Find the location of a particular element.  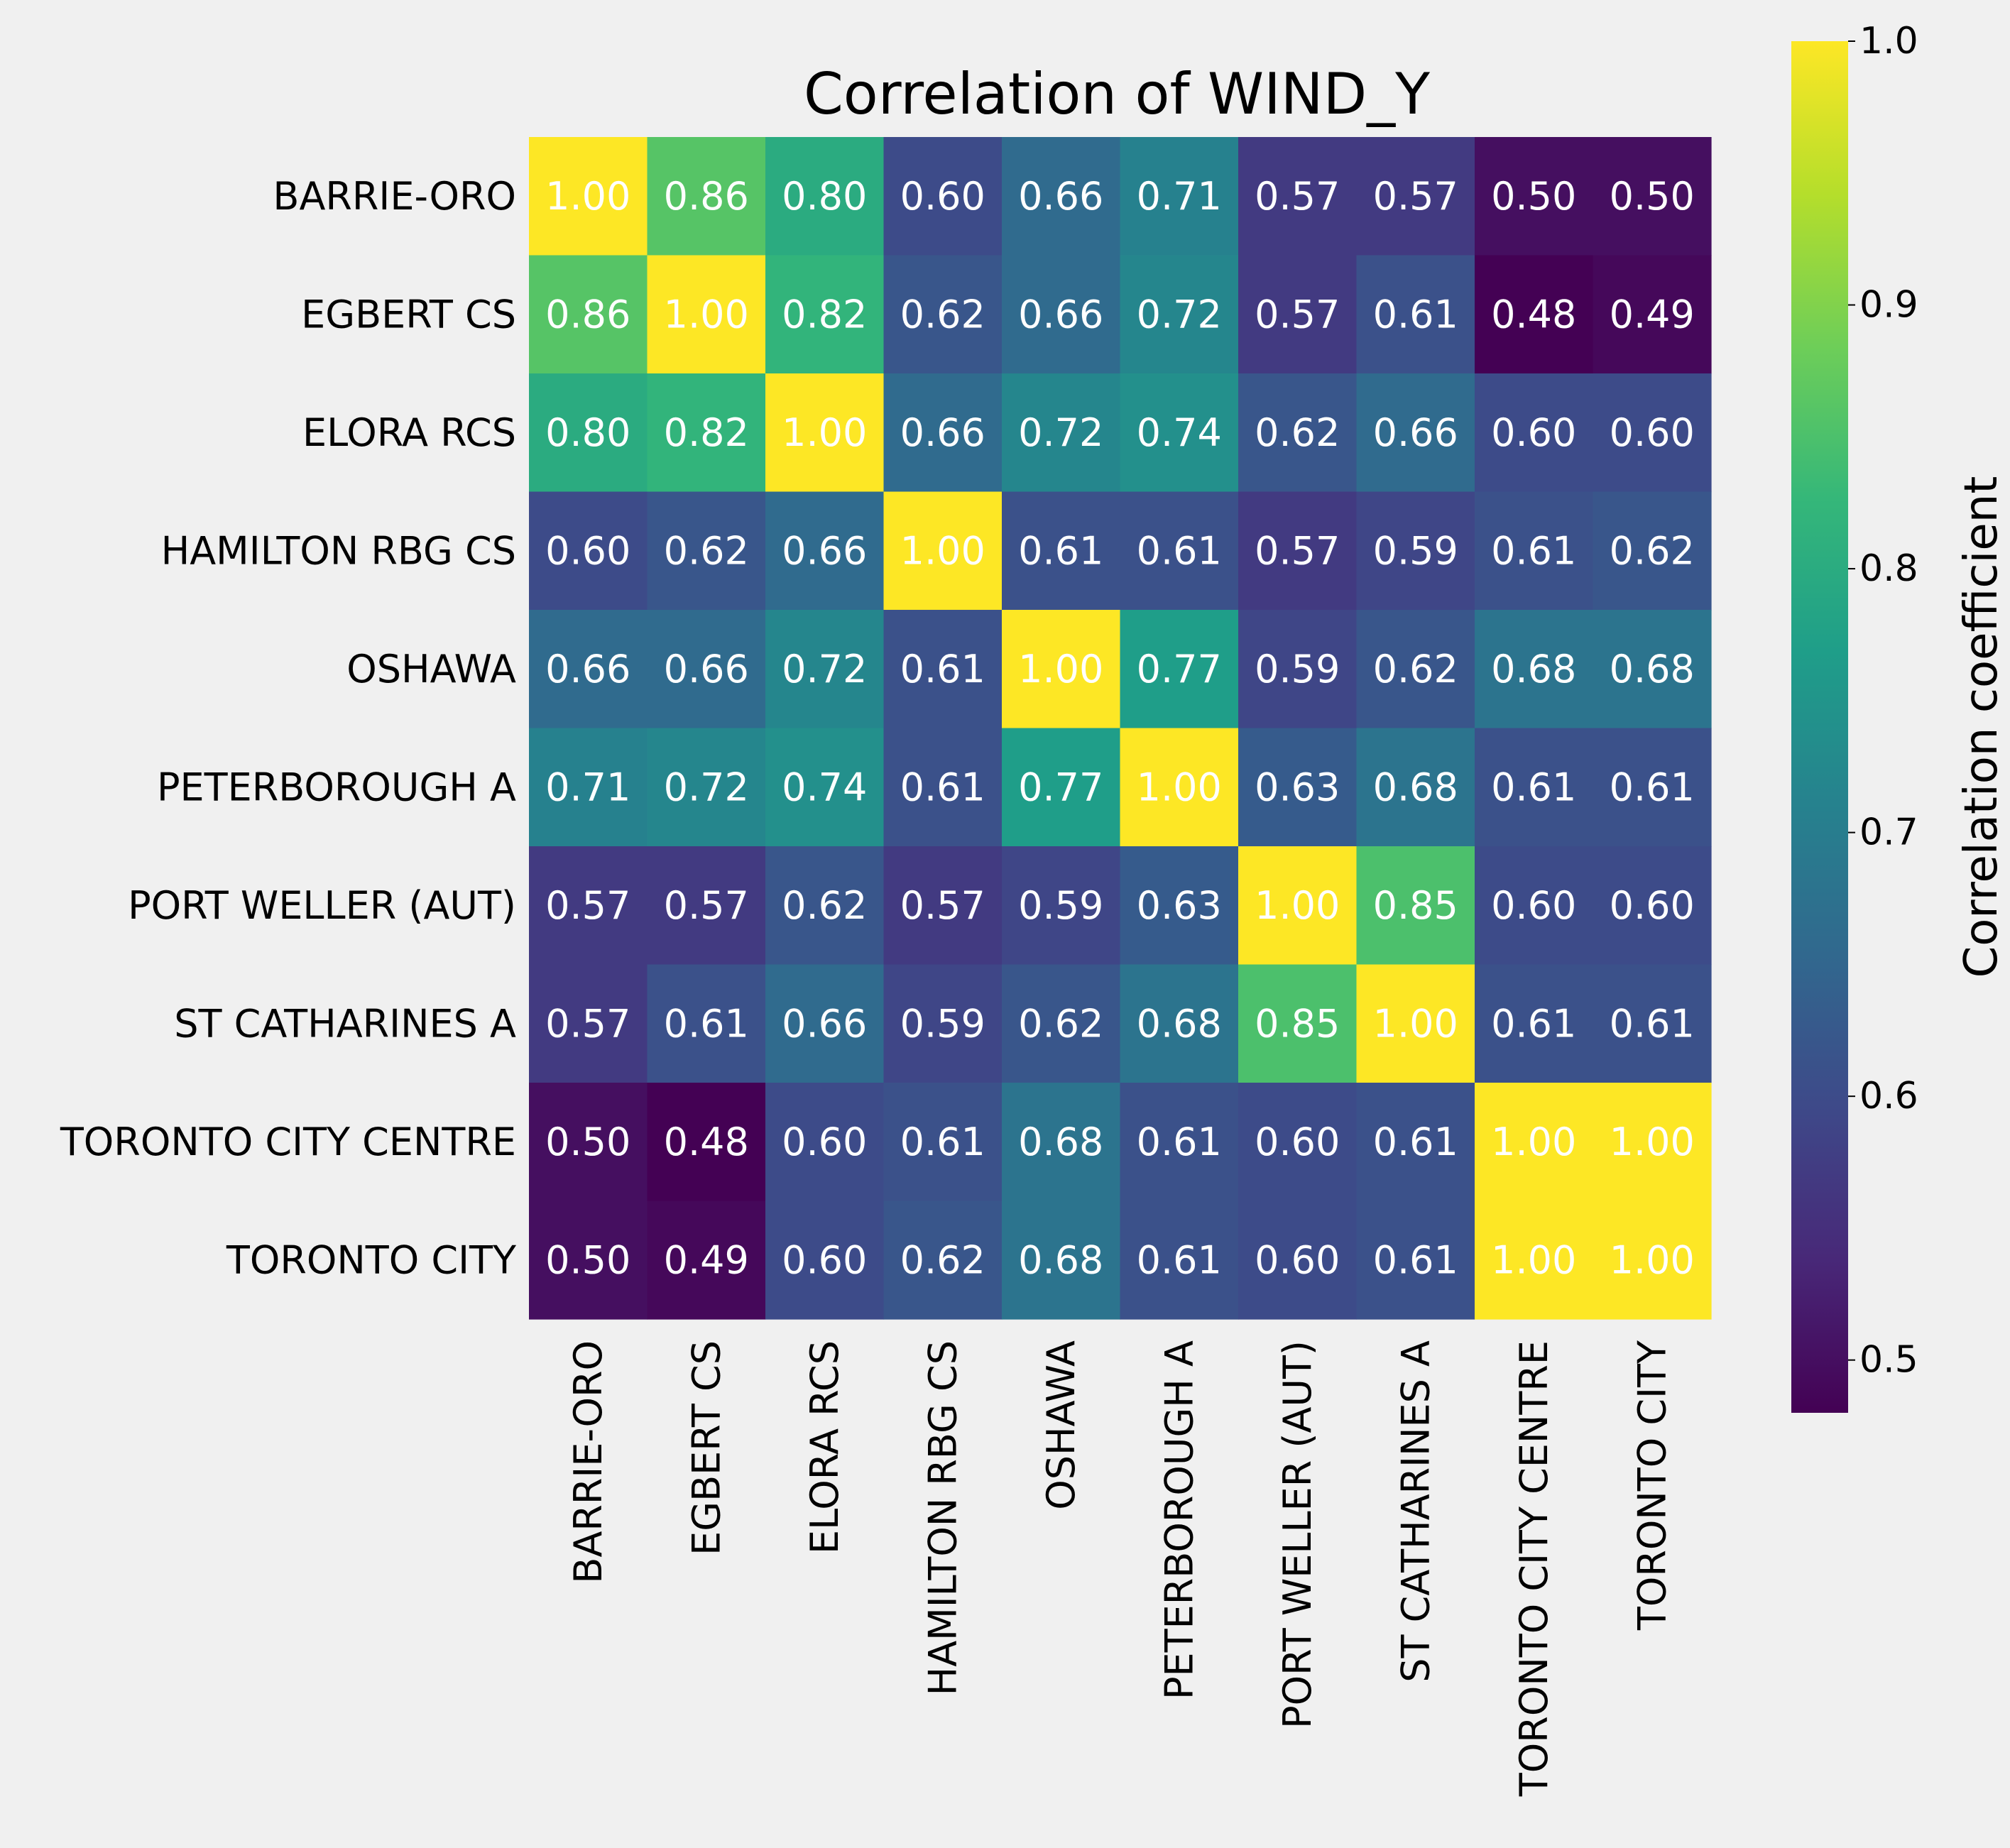

colorbar is located at coordinates (1819, 727).